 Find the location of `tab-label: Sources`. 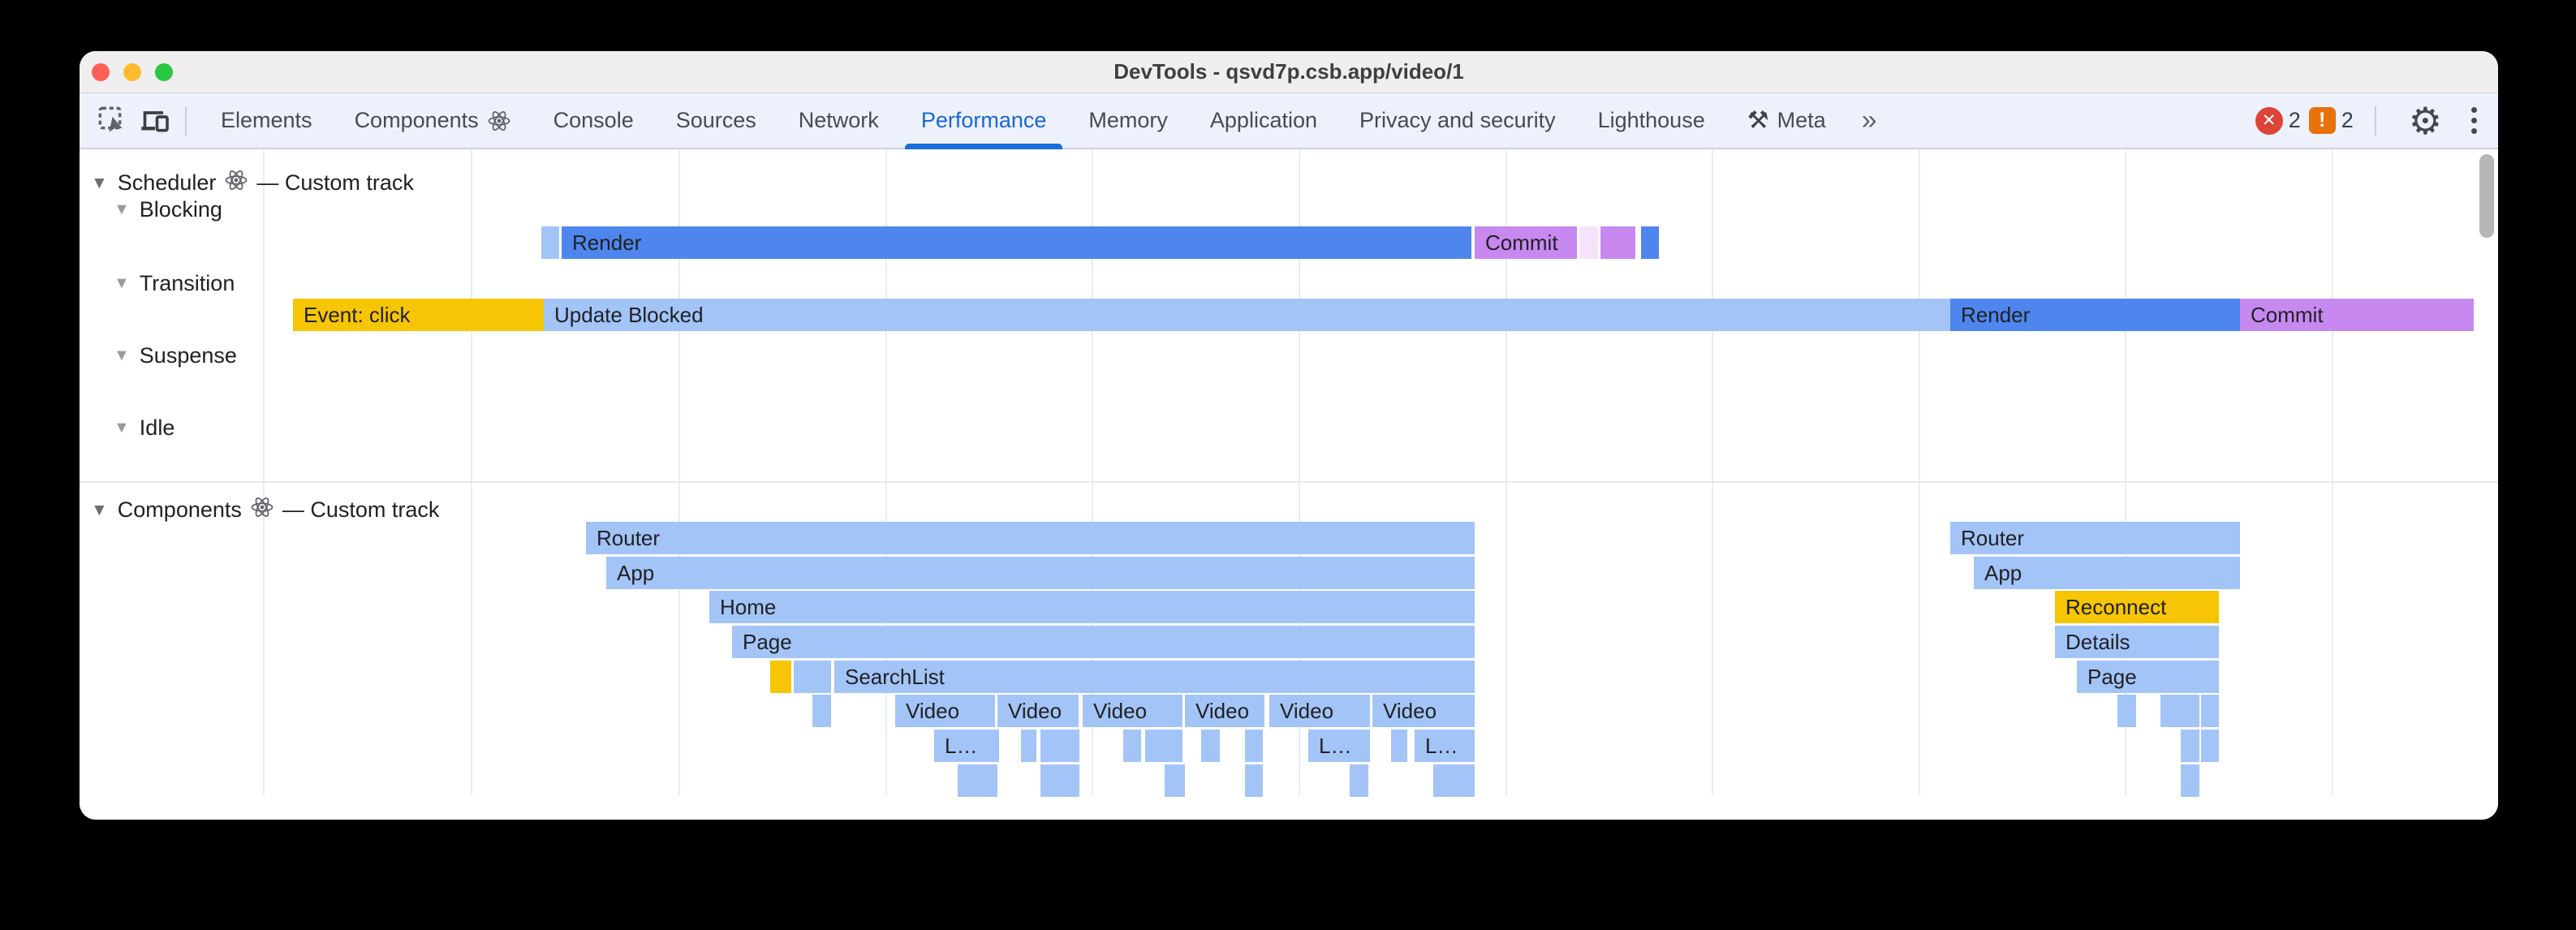

tab-label: Sources is located at coordinates (716, 120).